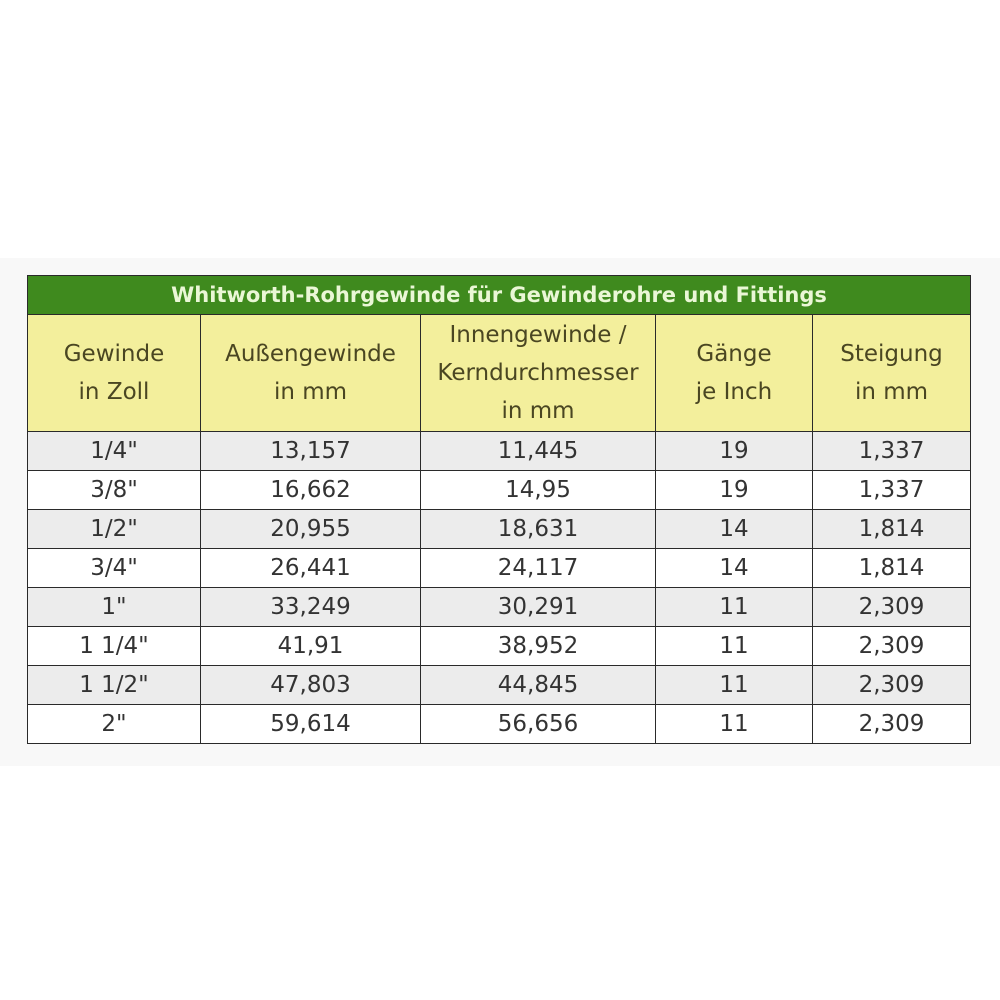 Image resolution: width=1000 pixels, height=1000 pixels. What do you see at coordinates (114, 724) in the screenshot?
I see `table-cell: 2"` at bounding box center [114, 724].